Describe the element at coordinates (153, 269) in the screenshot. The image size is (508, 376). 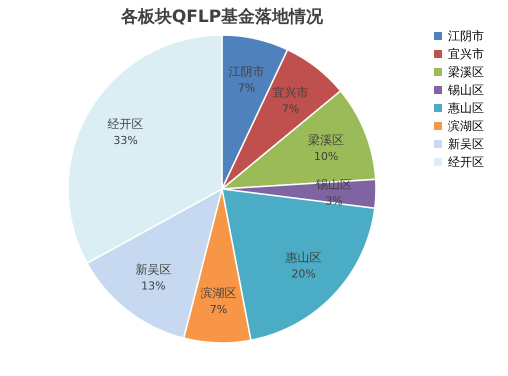
I see `slice-label: 新吴区` at that location.